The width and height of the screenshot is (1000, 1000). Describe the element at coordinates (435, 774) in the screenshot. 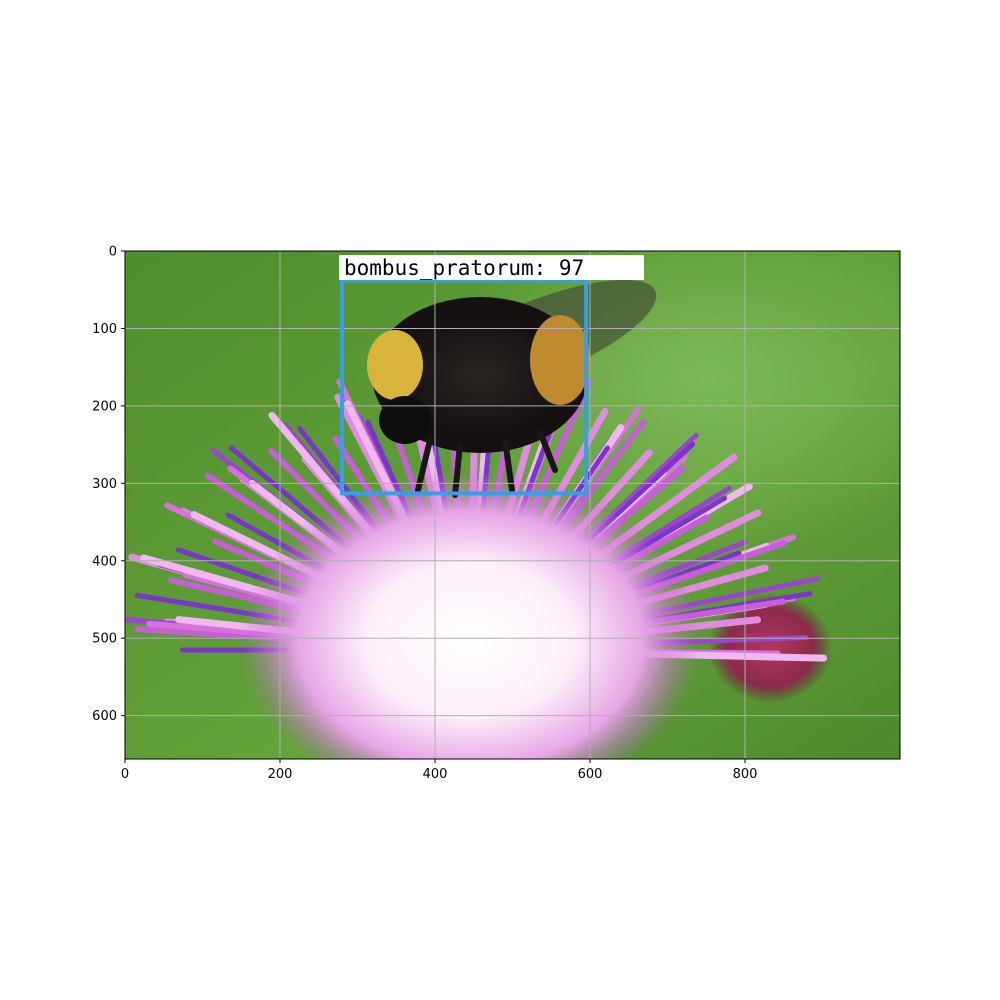

I see `x-tick-label: 400` at that location.